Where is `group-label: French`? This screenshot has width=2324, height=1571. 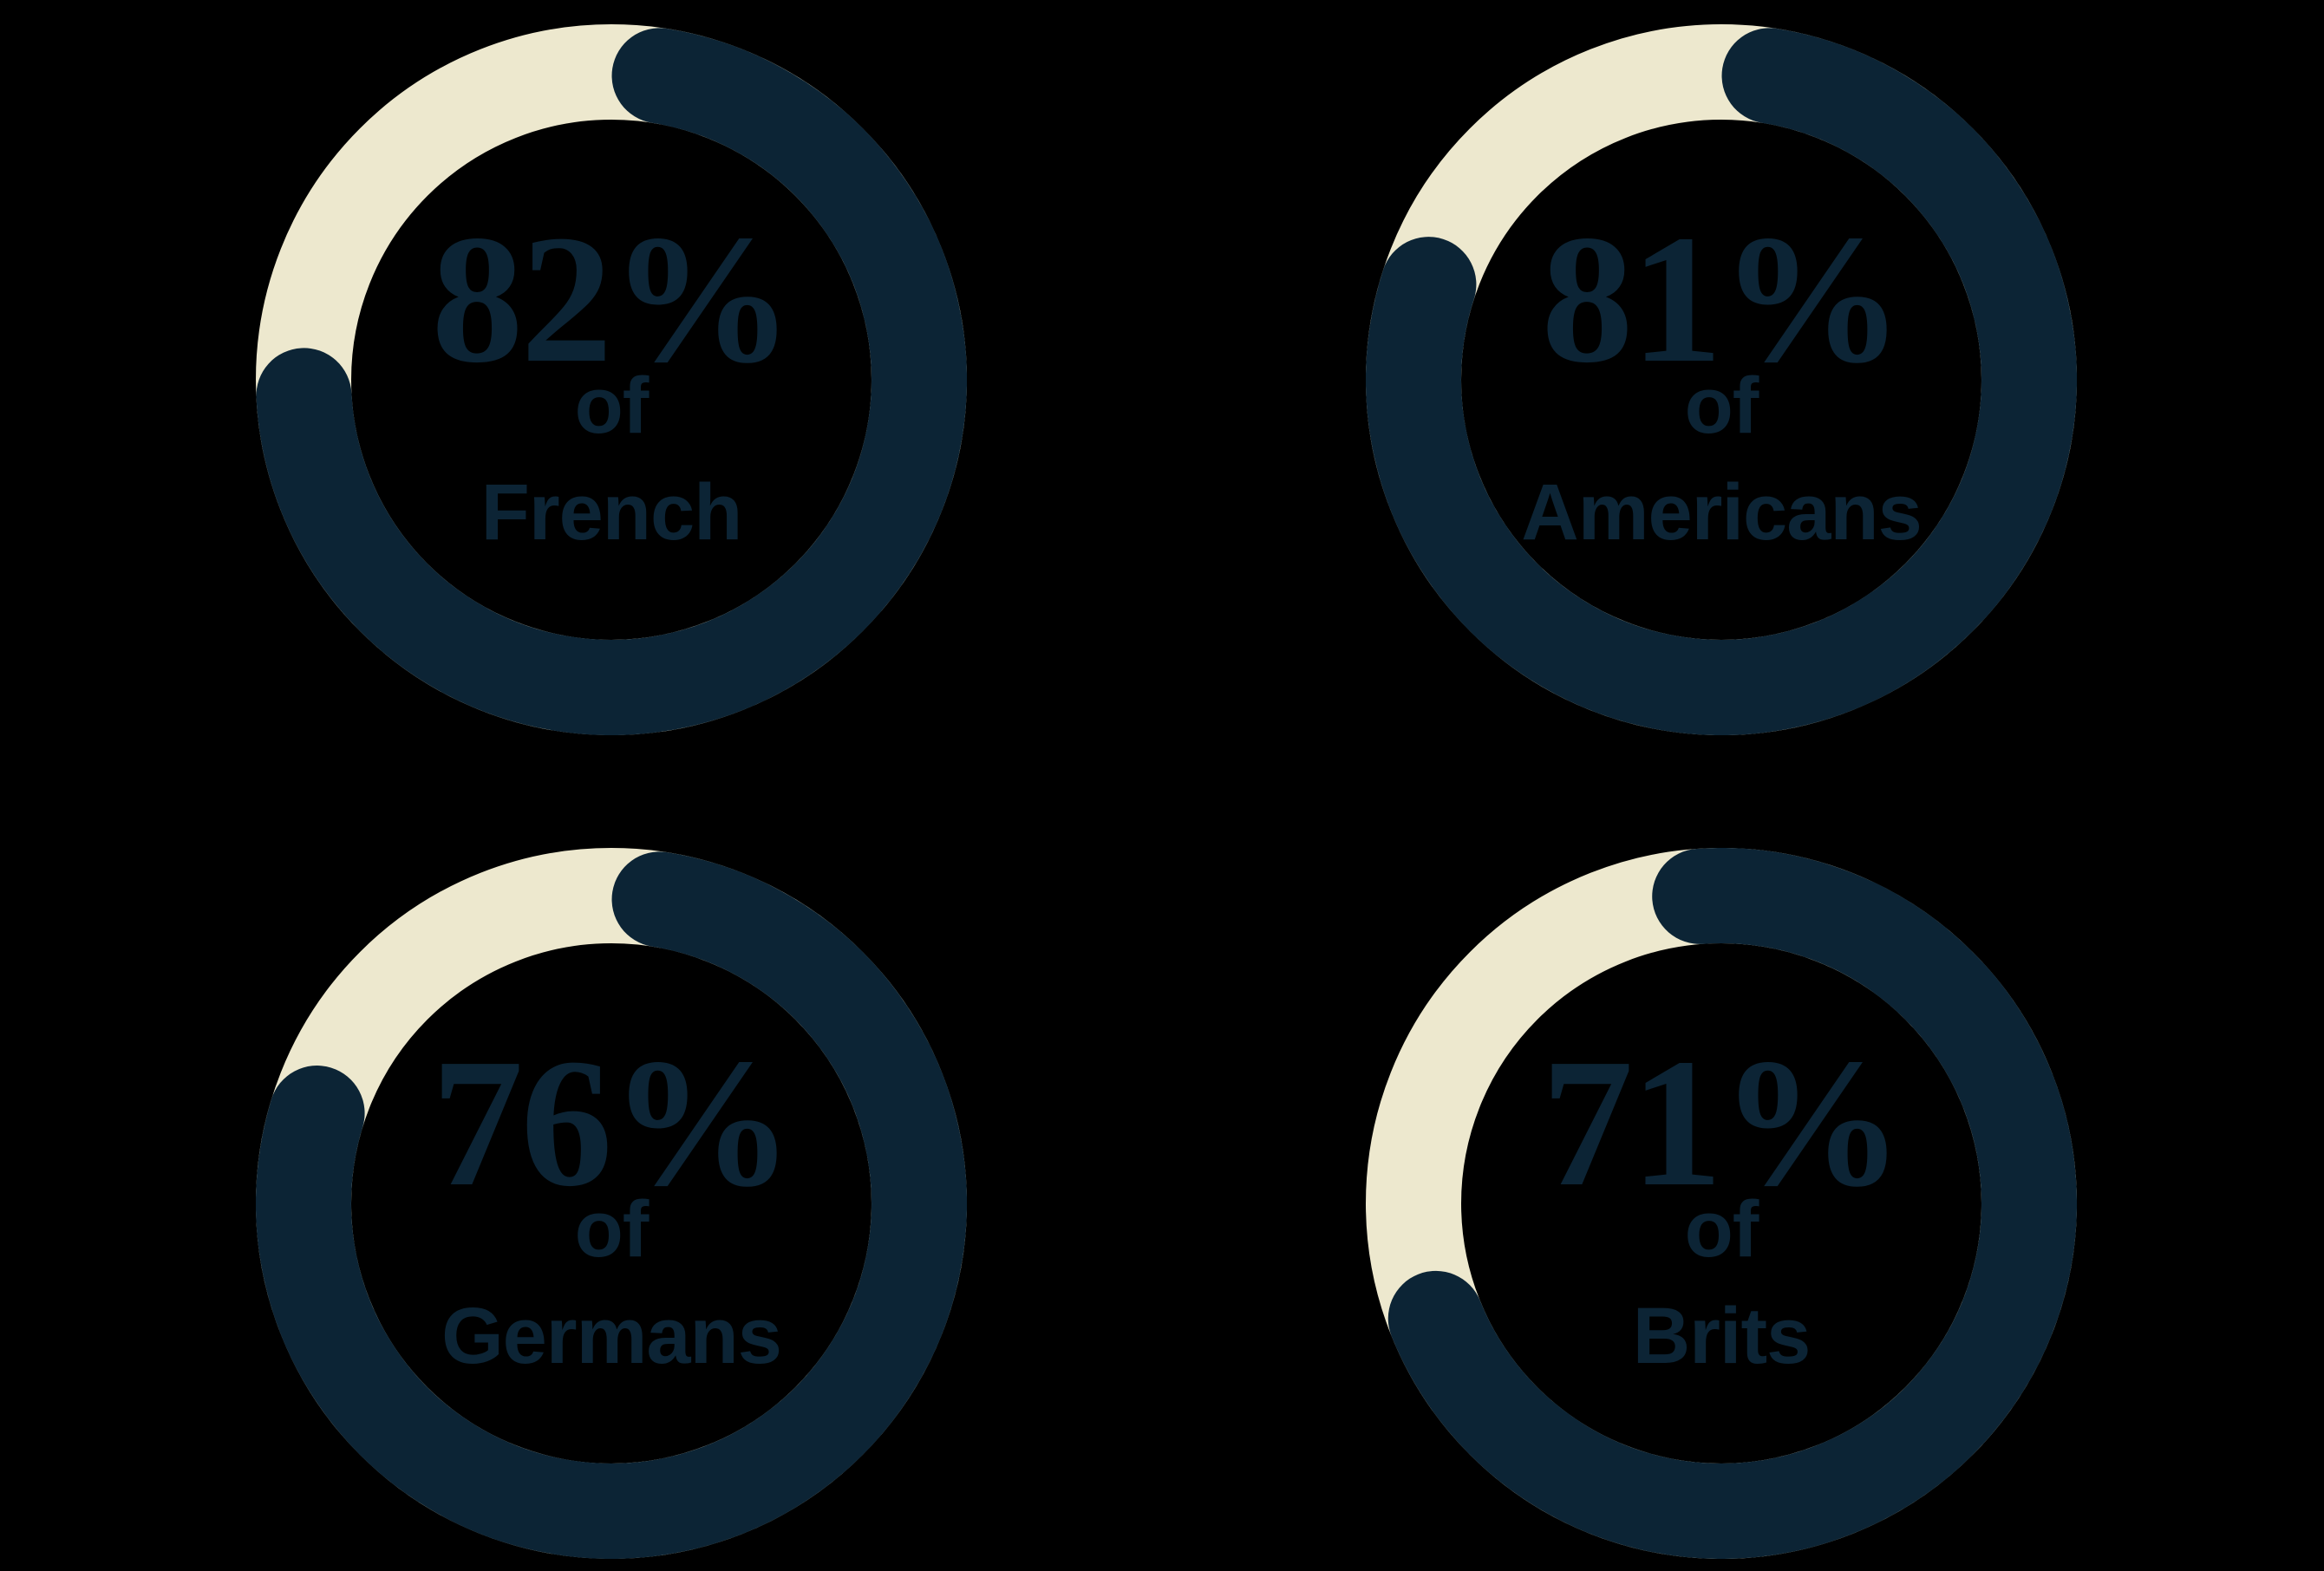
group-label: French is located at coordinates (611, 513).